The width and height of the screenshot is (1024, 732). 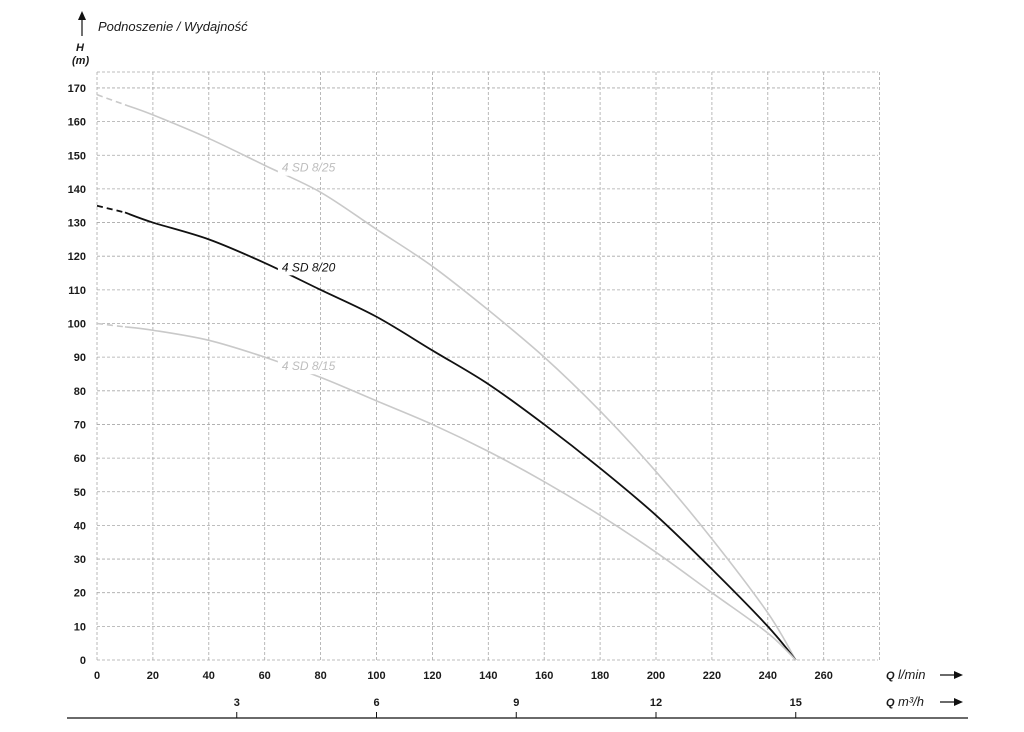 What do you see at coordinates (600, 676) in the screenshot?
I see `x-tick-label: 180` at bounding box center [600, 676].